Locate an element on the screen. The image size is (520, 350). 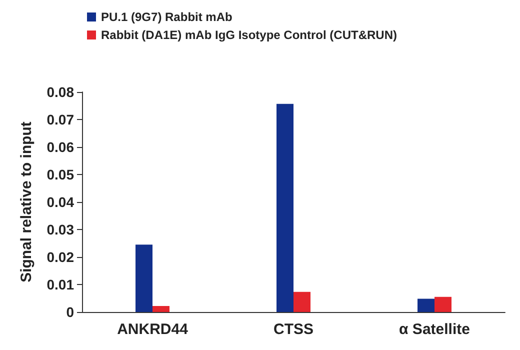
y-tick-label: 0.05 is located at coordinates (60, 174).